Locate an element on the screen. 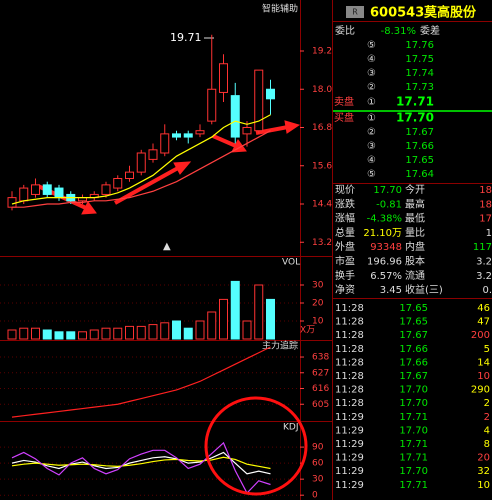 The image size is (492, 500). stat-value: -4.38% is located at coordinates (384, 219).